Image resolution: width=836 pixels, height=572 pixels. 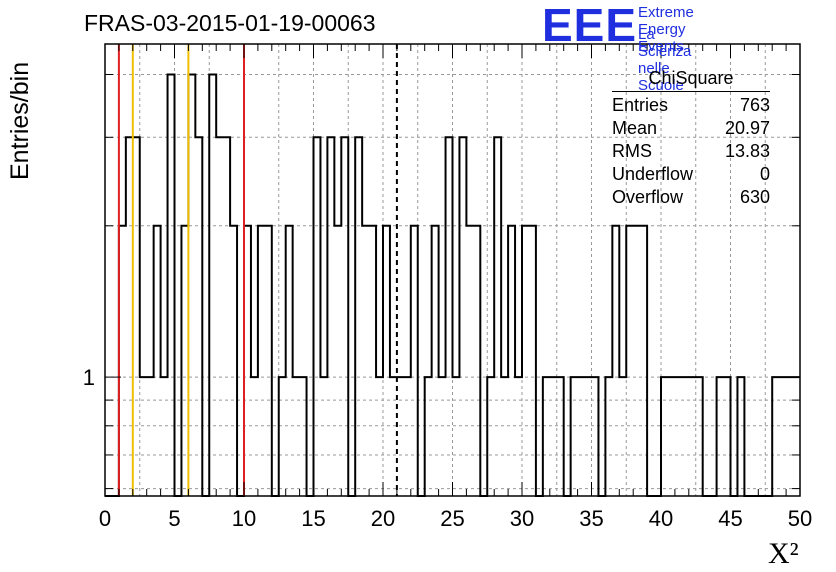 What do you see at coordinates (754, 197) in the screenshot?
I see `stats-value: 630` at bounding box center [754, 197].